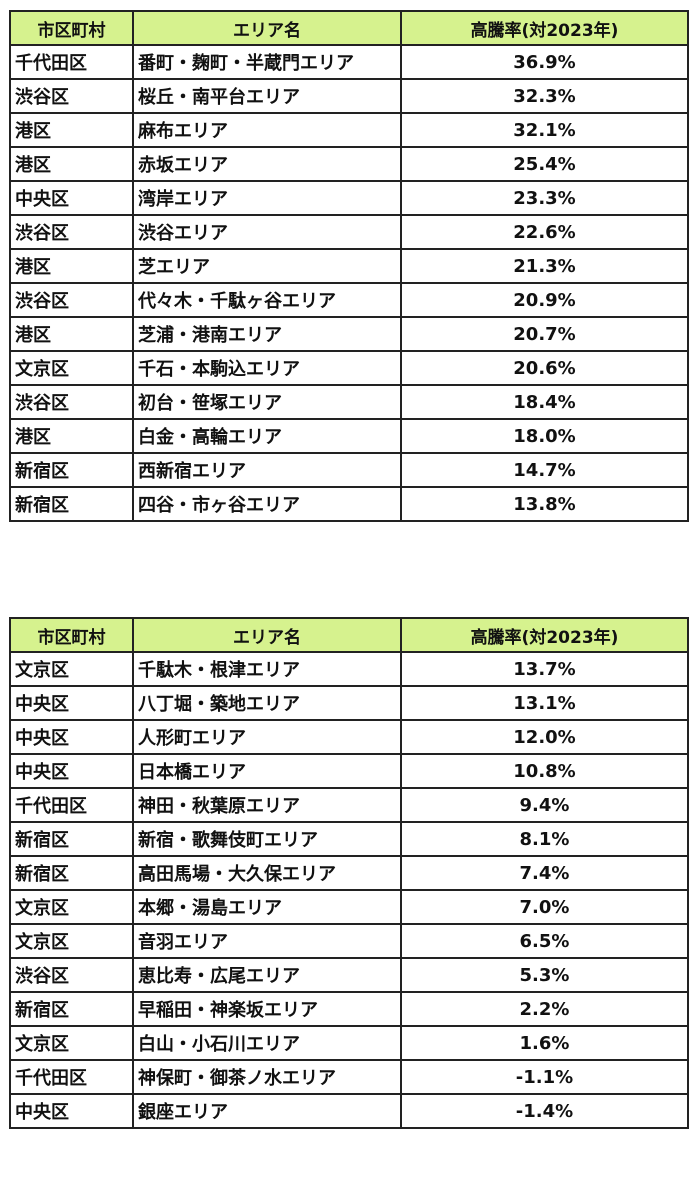 The height and width of the screenshot is (1200, 698). I want to click on table-row: 文京区 本郷・湯島エリア 7.0%, so click(349, 907).